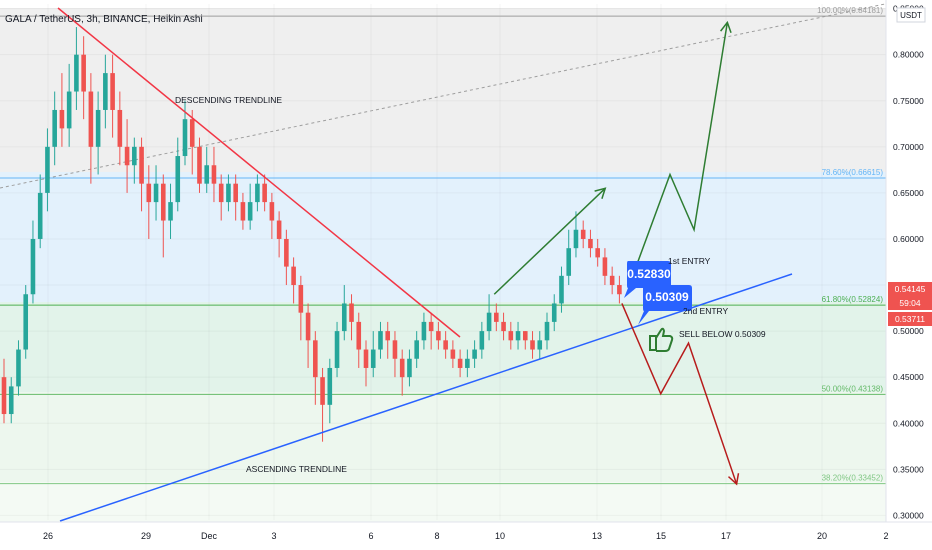 Image resolution: width=932 pixels, height=550 pixels. What do you see at coordinates (733, 479) in the screenshot?
I see `red-projection-arrow-head` at bounding box center [733, 479].